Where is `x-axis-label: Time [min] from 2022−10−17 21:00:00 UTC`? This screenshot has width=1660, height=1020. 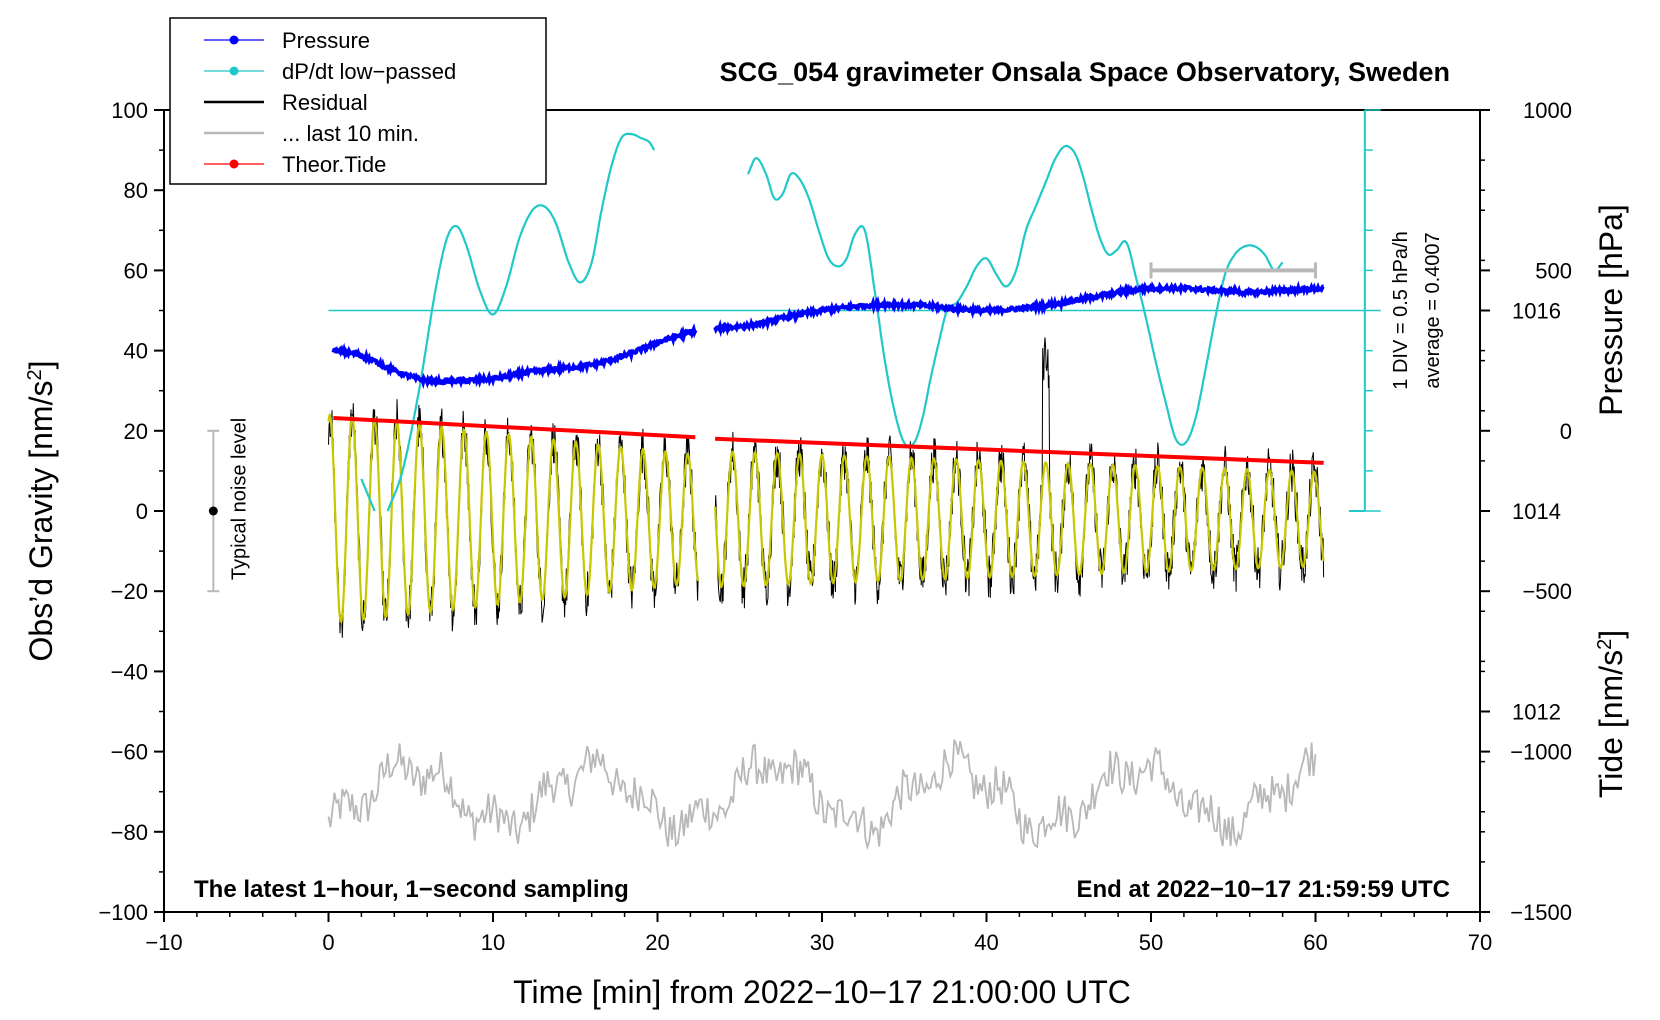
x-axis-label: Time [min] from 2022−10−17 21:00:00 UTC is located at coordinates (822, 992).